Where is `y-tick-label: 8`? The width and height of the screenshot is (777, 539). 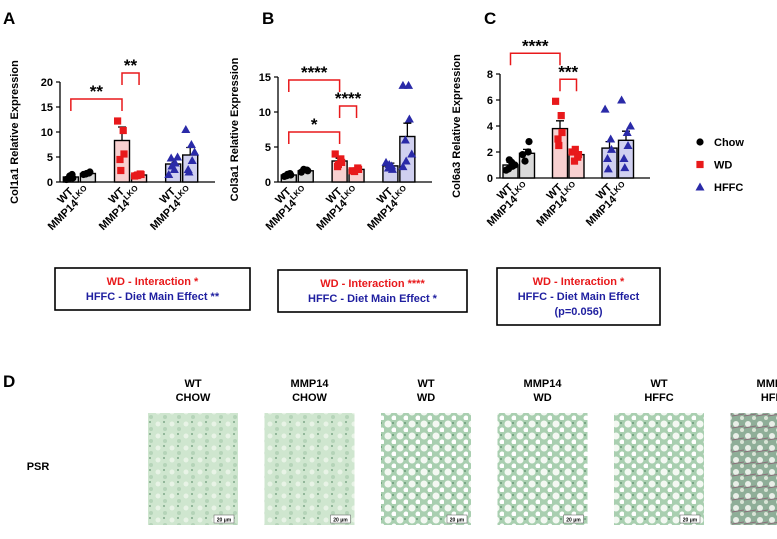
y-tick-label: 8 is located at coordinates (490, 75).